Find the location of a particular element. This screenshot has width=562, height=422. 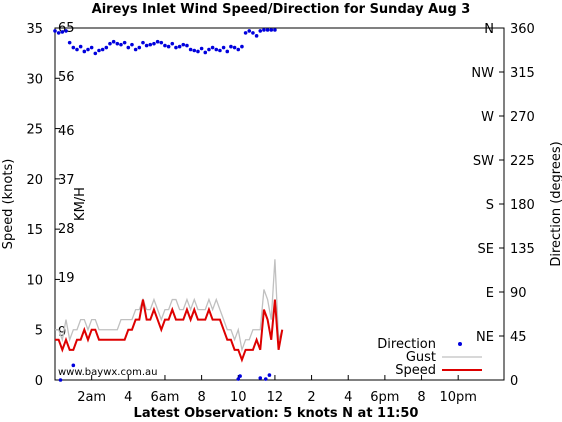

speed-tick-label: 0 is located at coordinates (39, 381).